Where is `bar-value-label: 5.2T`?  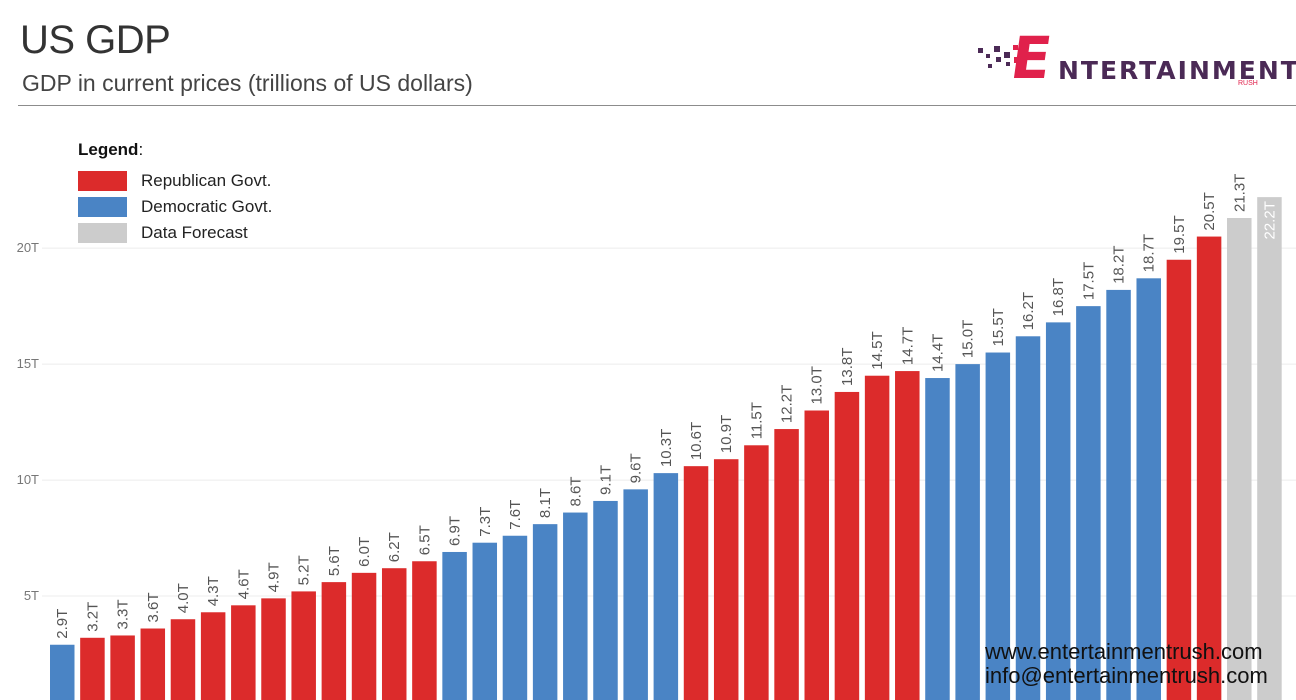
bar-value-label: 5.2T is located at coordinates (304, 570).